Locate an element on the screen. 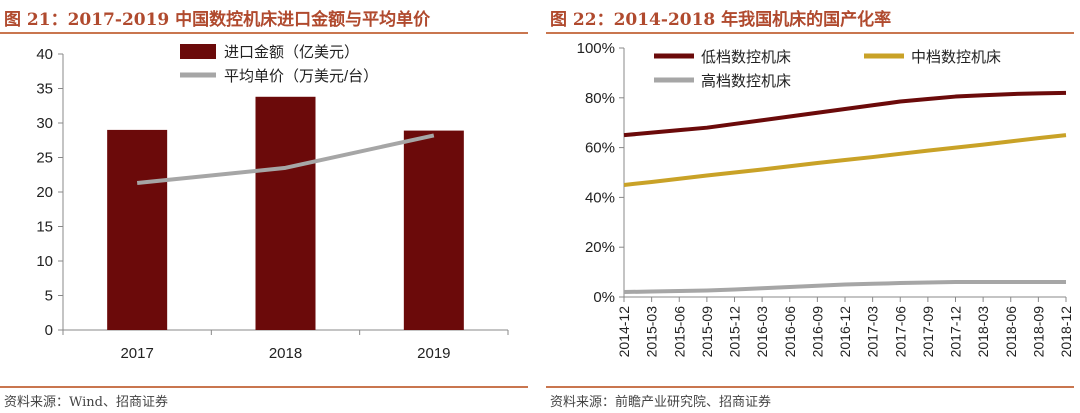 Image resolution: width=1080 pixels, height=413 pixels. figure-22-title: 图 22：2014-2018 年我国机床的国产化率 is located at coordinates (721, 20).